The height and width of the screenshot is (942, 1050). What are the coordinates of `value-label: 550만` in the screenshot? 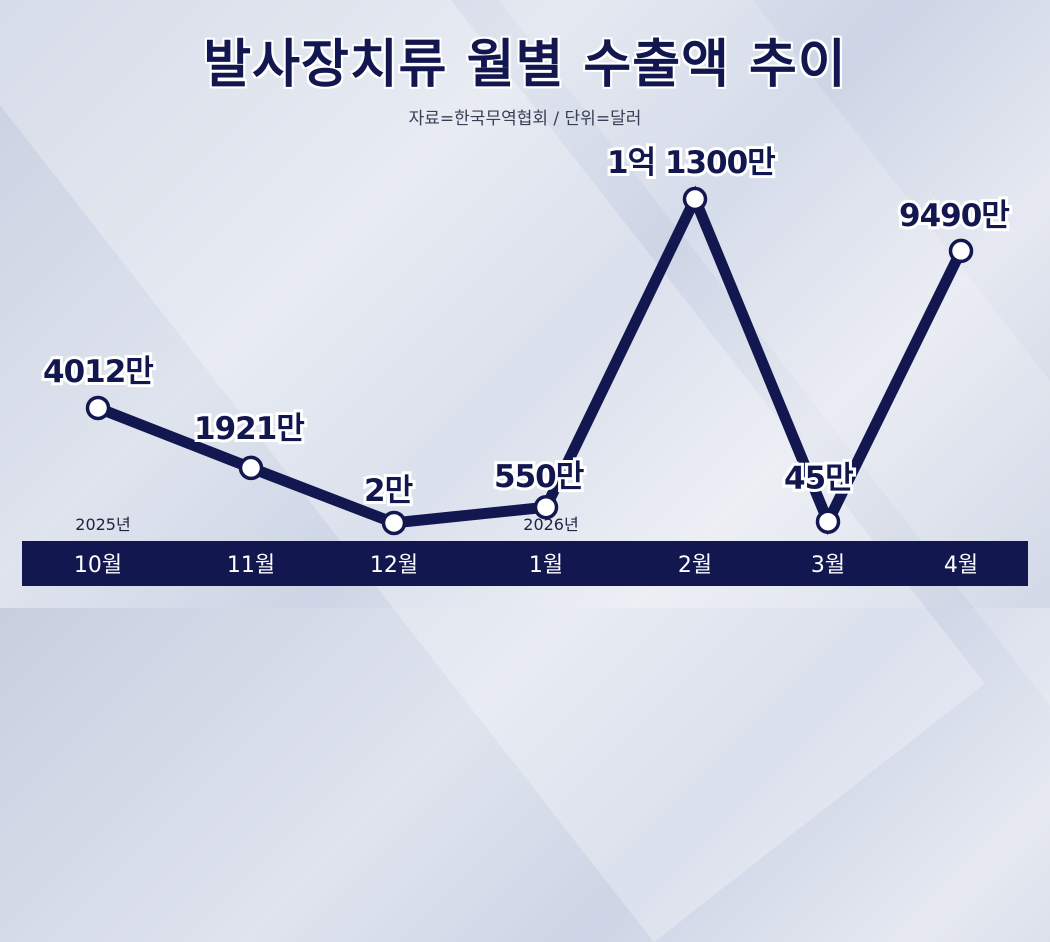 It's located at (539, 477).